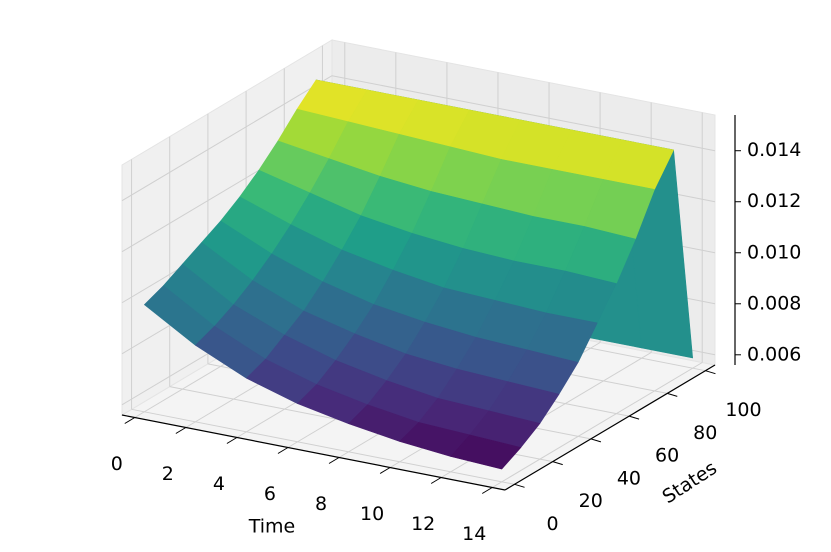 This screenshot has height=552, width=831. What do you see at coordinates (321, 504) in the screenshot?
I see `x-tick-label: 8` at bounding box center [321, 504].